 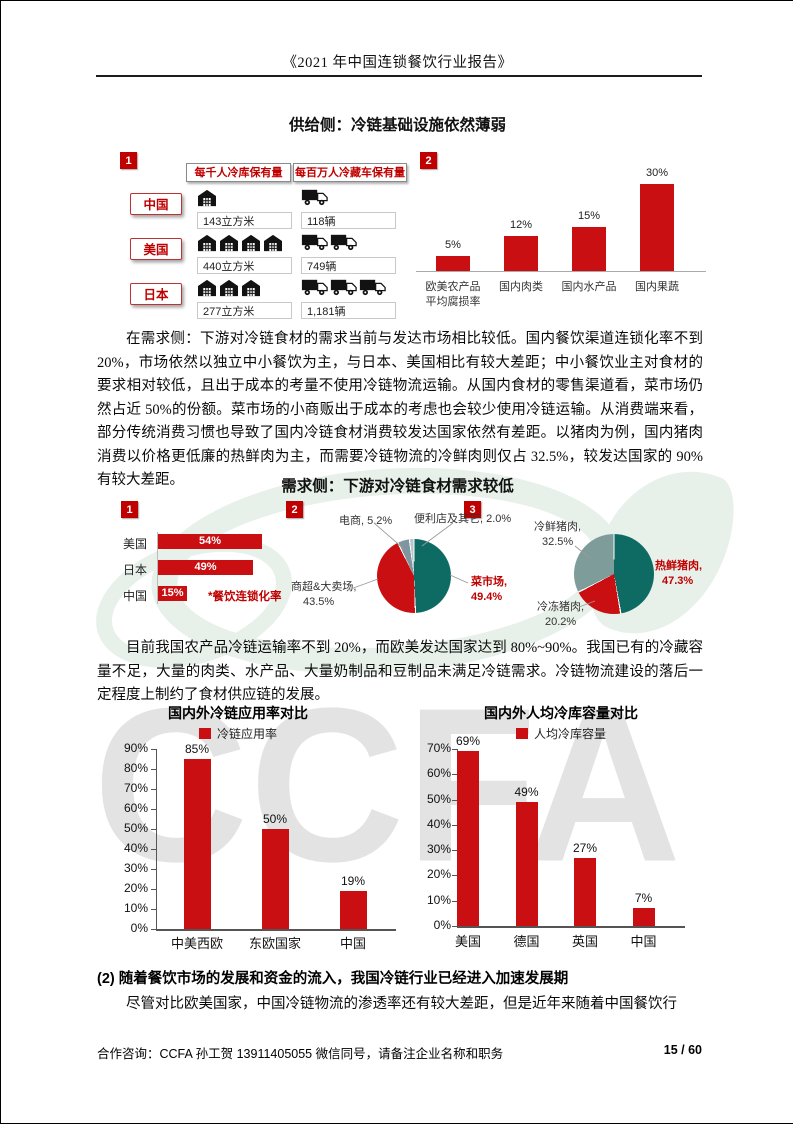 What do you see at coordinates (246, 734) in the screenshot?
I see `legend-label: 冷链应用率` at bounding box center [246, 734].